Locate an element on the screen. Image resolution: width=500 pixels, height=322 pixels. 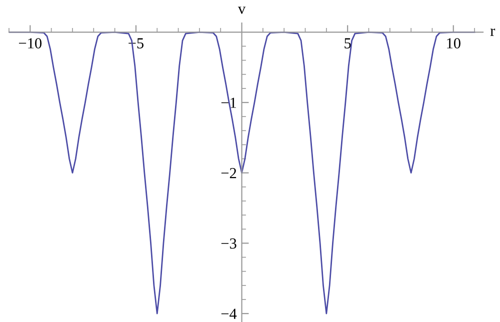
y-tick-label: −2 is located at coordinates (228, 173).